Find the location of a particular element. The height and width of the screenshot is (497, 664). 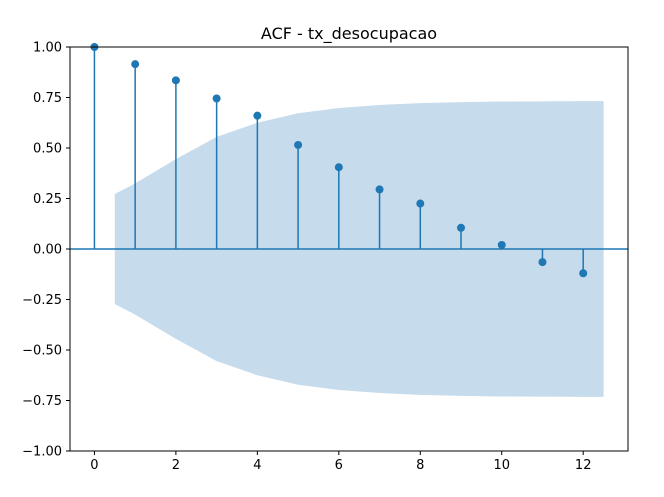

x-tick-label: 4 is located at coordinates (257, 465).